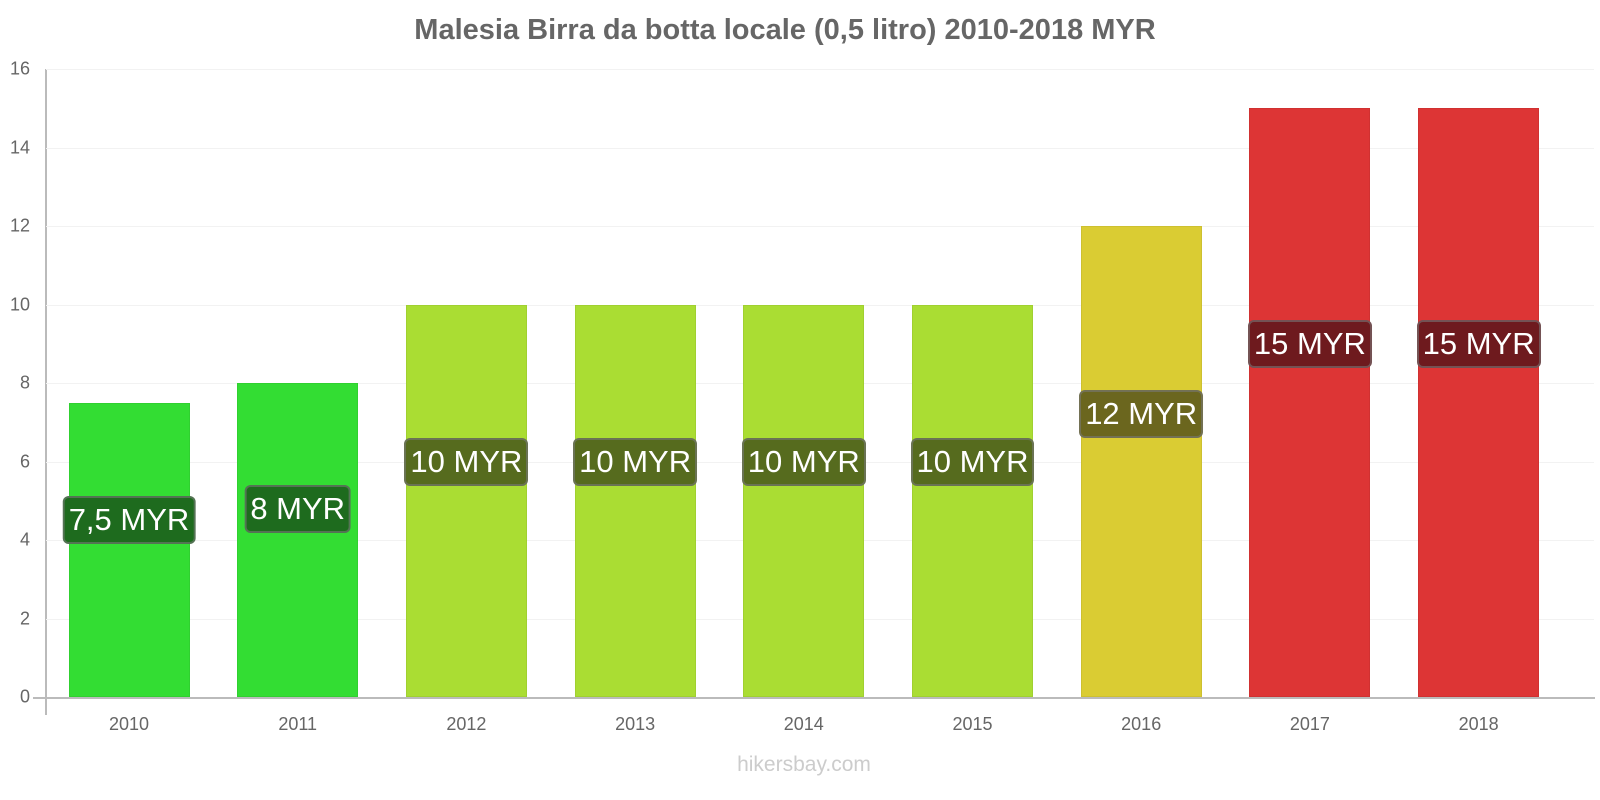 This screenshot has width=1600, height=800. I want to click on bar-2011, so click(298, 540).